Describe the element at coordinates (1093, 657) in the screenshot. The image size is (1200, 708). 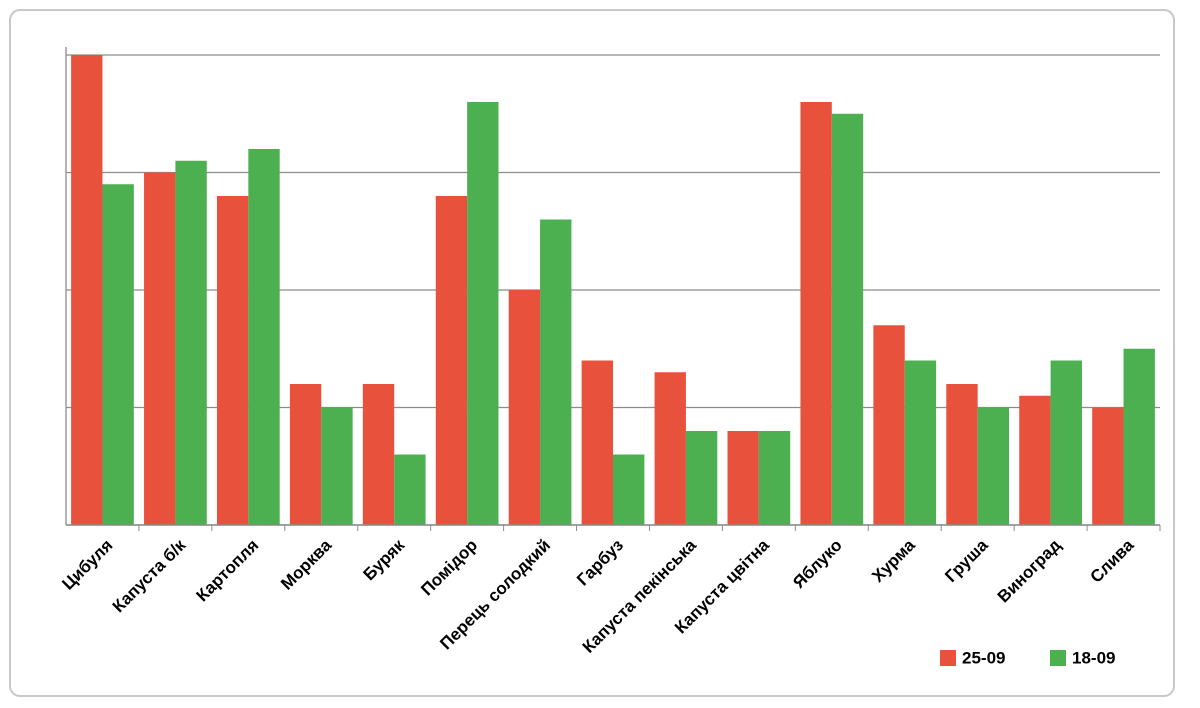
I see `legend-label: 18-09` at that location.